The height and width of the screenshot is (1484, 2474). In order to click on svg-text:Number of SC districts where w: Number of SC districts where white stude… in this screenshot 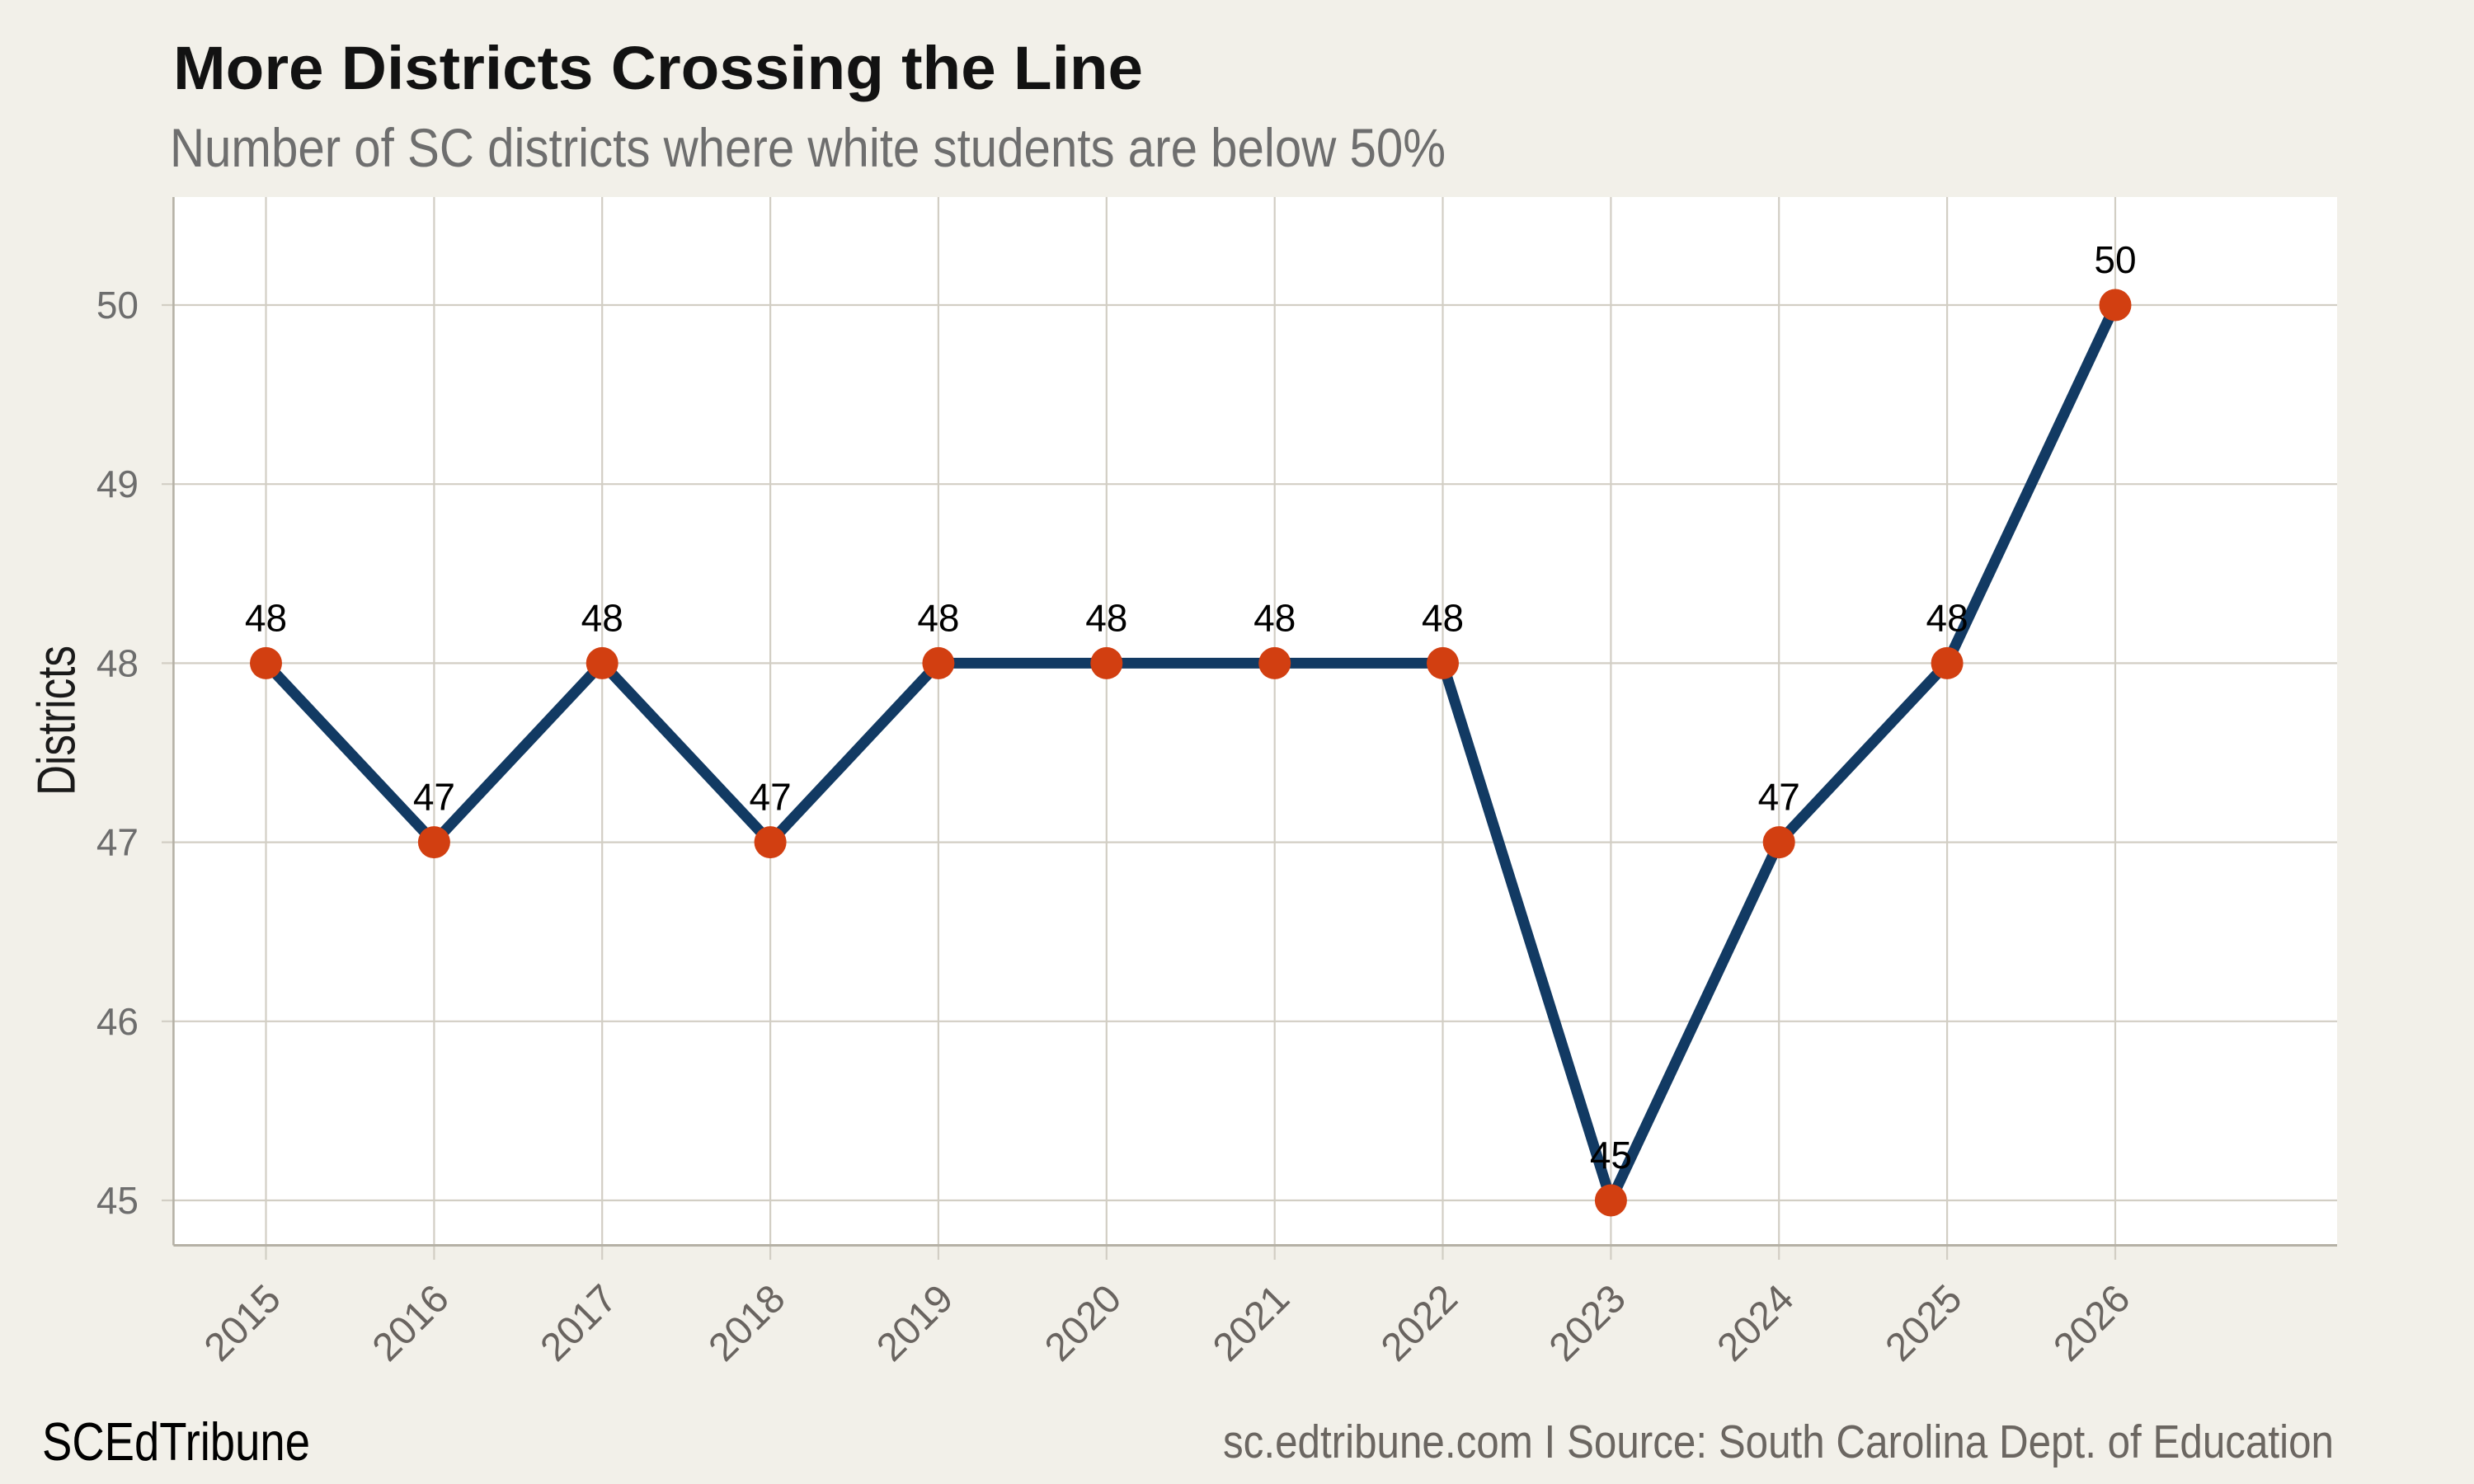, I will do `click(808, 147)`.